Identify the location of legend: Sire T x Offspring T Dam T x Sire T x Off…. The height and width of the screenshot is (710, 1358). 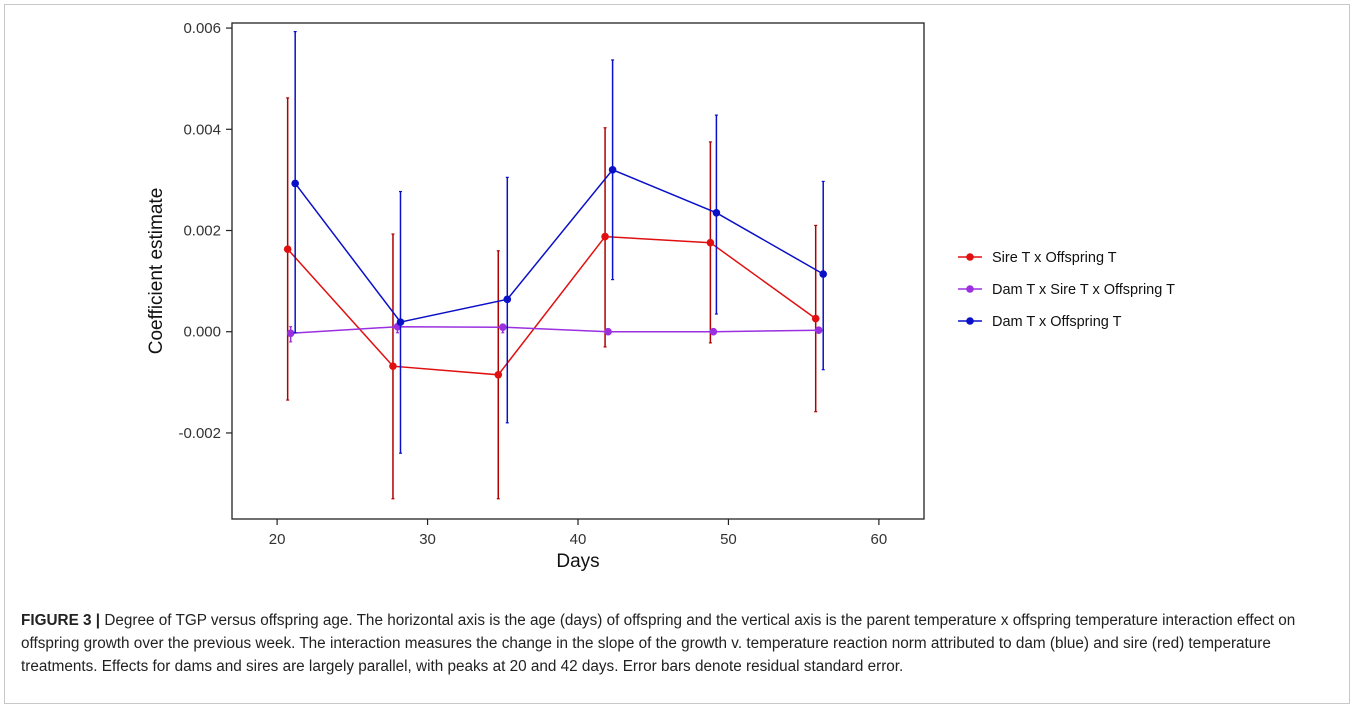
(1066, 290).